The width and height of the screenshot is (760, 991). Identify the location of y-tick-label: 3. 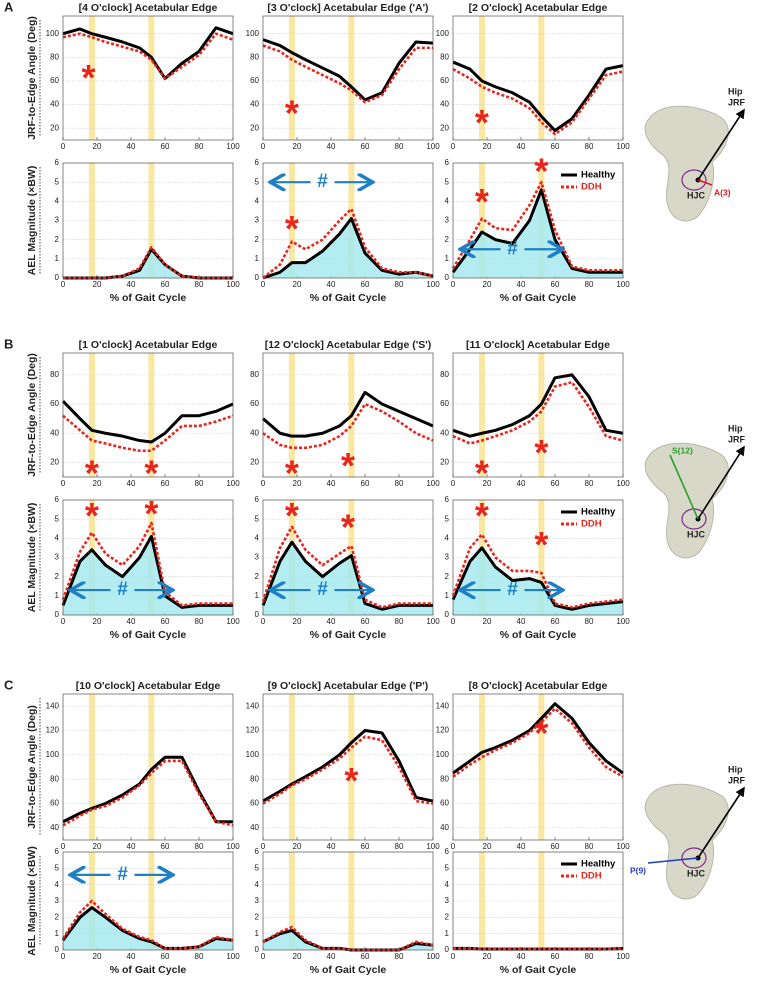
(57, 900).